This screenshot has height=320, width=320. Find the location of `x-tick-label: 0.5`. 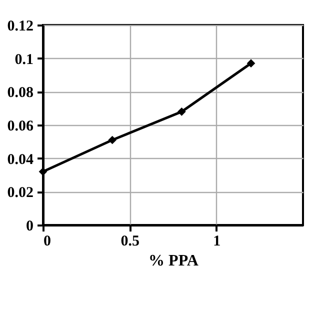

x-tick-label: 0.5 is located at coordinates (130, 242).